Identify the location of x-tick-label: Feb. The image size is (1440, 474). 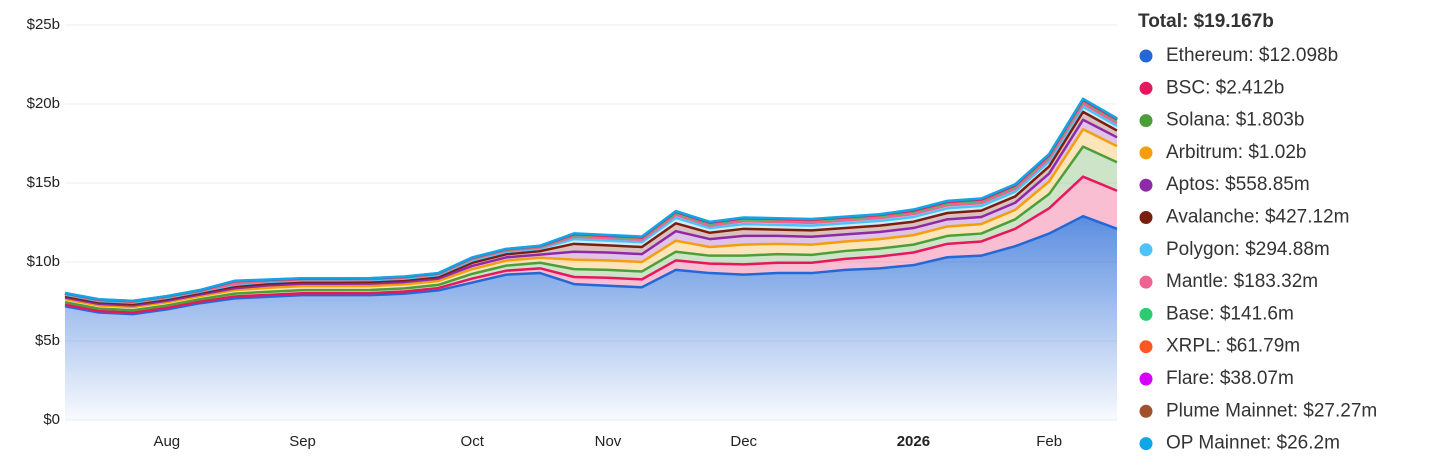
(1049, 441).